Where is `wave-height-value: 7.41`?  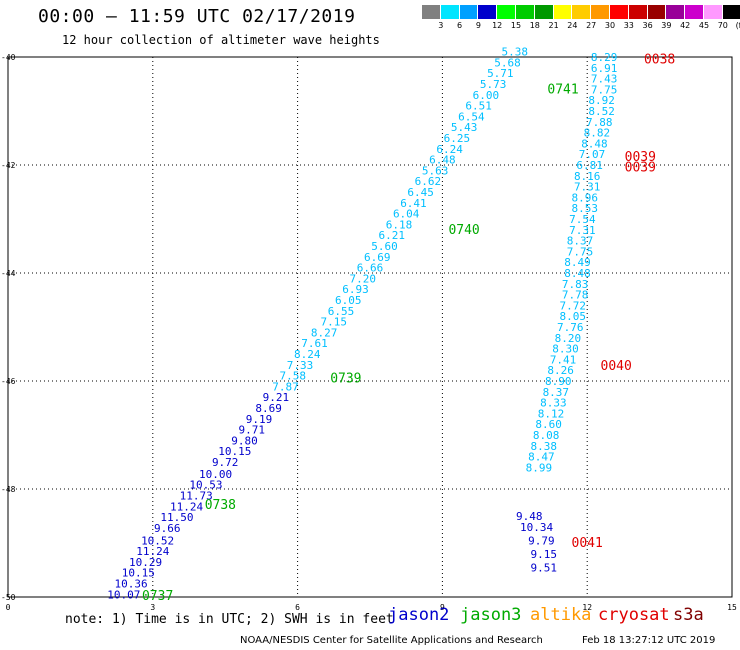 wave-height-value: 7.41 is located at coordinates (563, 359).